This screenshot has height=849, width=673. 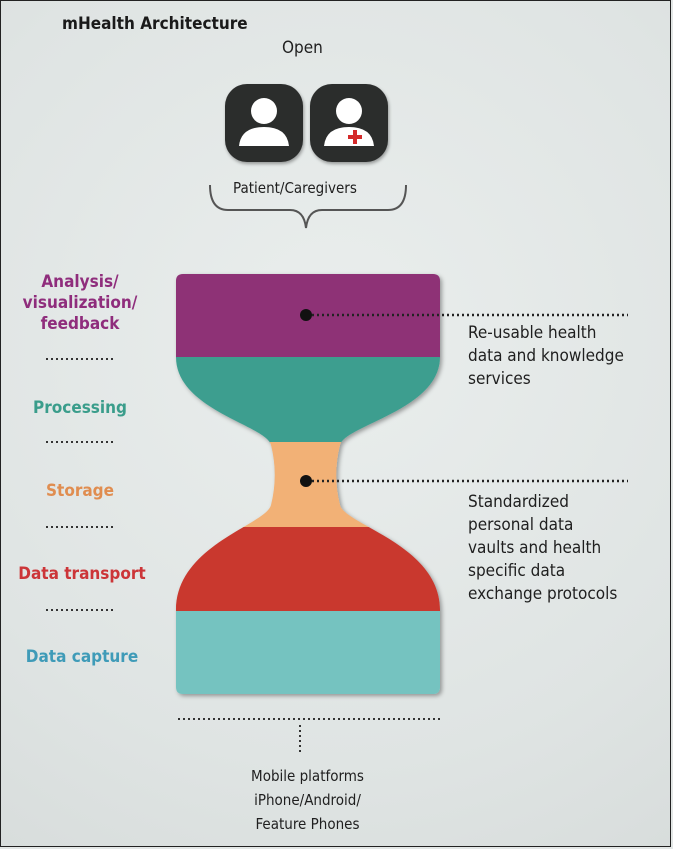 I want to click on processing-layer, so click(x=308, y=400).